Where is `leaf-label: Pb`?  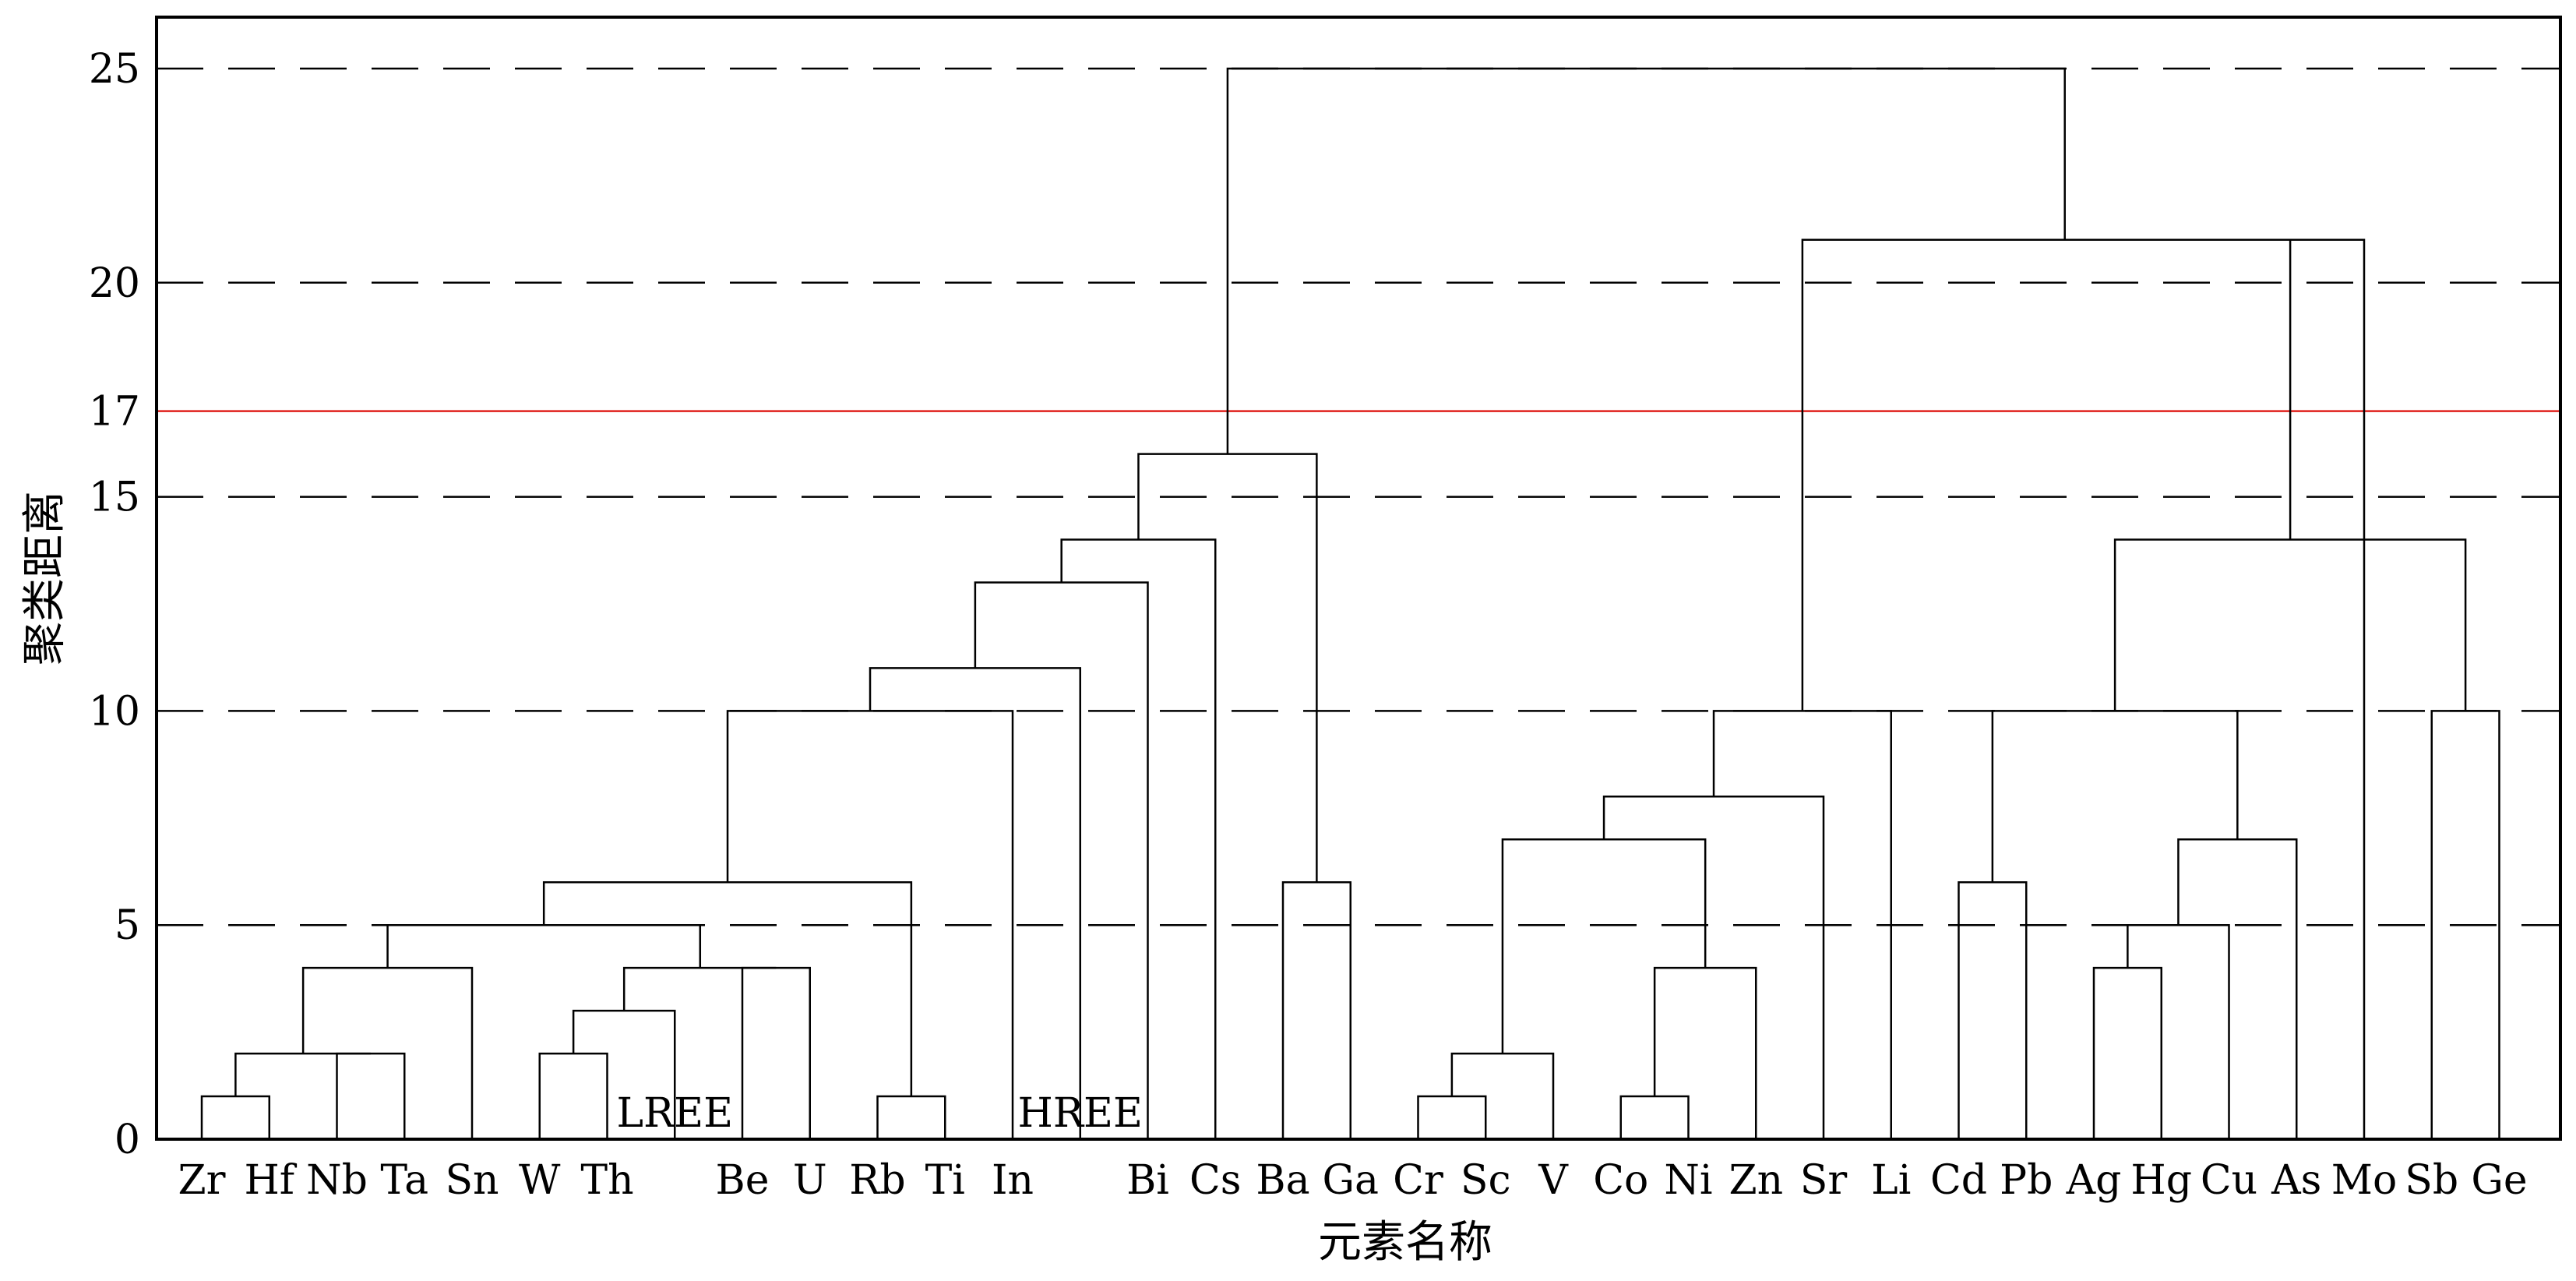 leaf-label: Pb is located at coordinates (2026, 1180).